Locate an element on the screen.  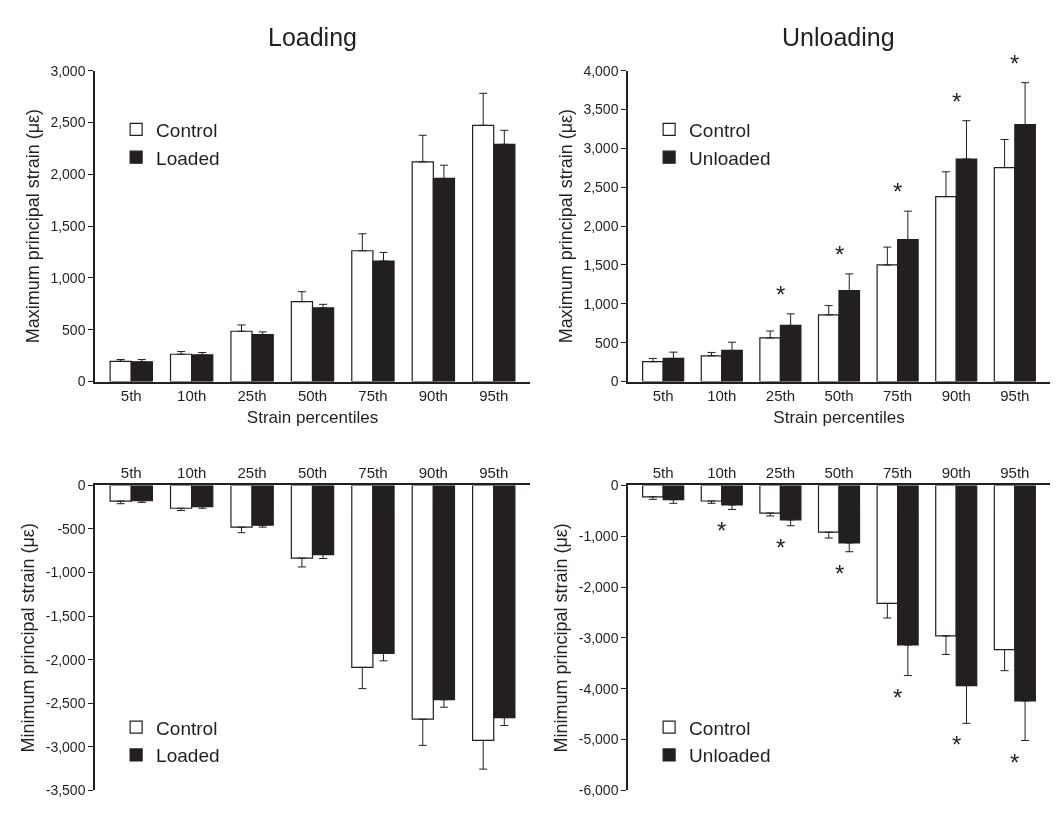
y-tick-label: 4,000 is located at coordinates (601, 70).